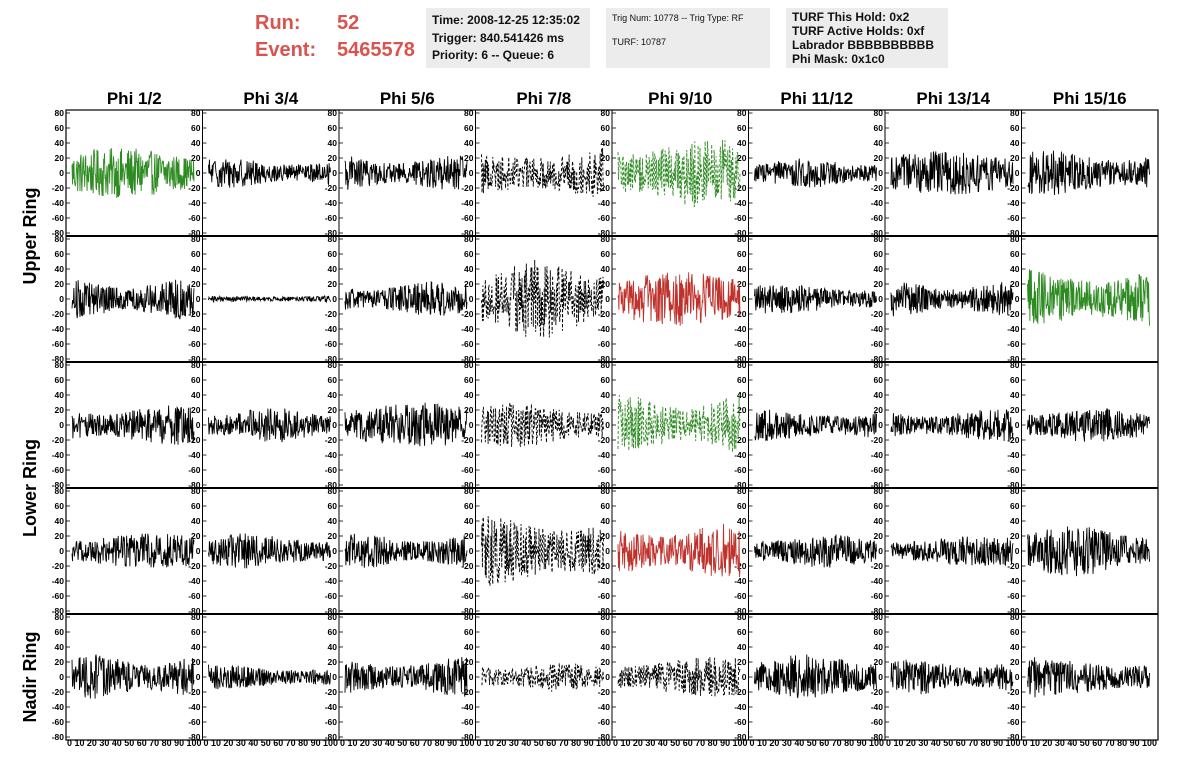  What do you see at coordinates (406, 676) in the screenshot?
I see `waveform-trace-r5-c3` at bounding box center [406, 676].